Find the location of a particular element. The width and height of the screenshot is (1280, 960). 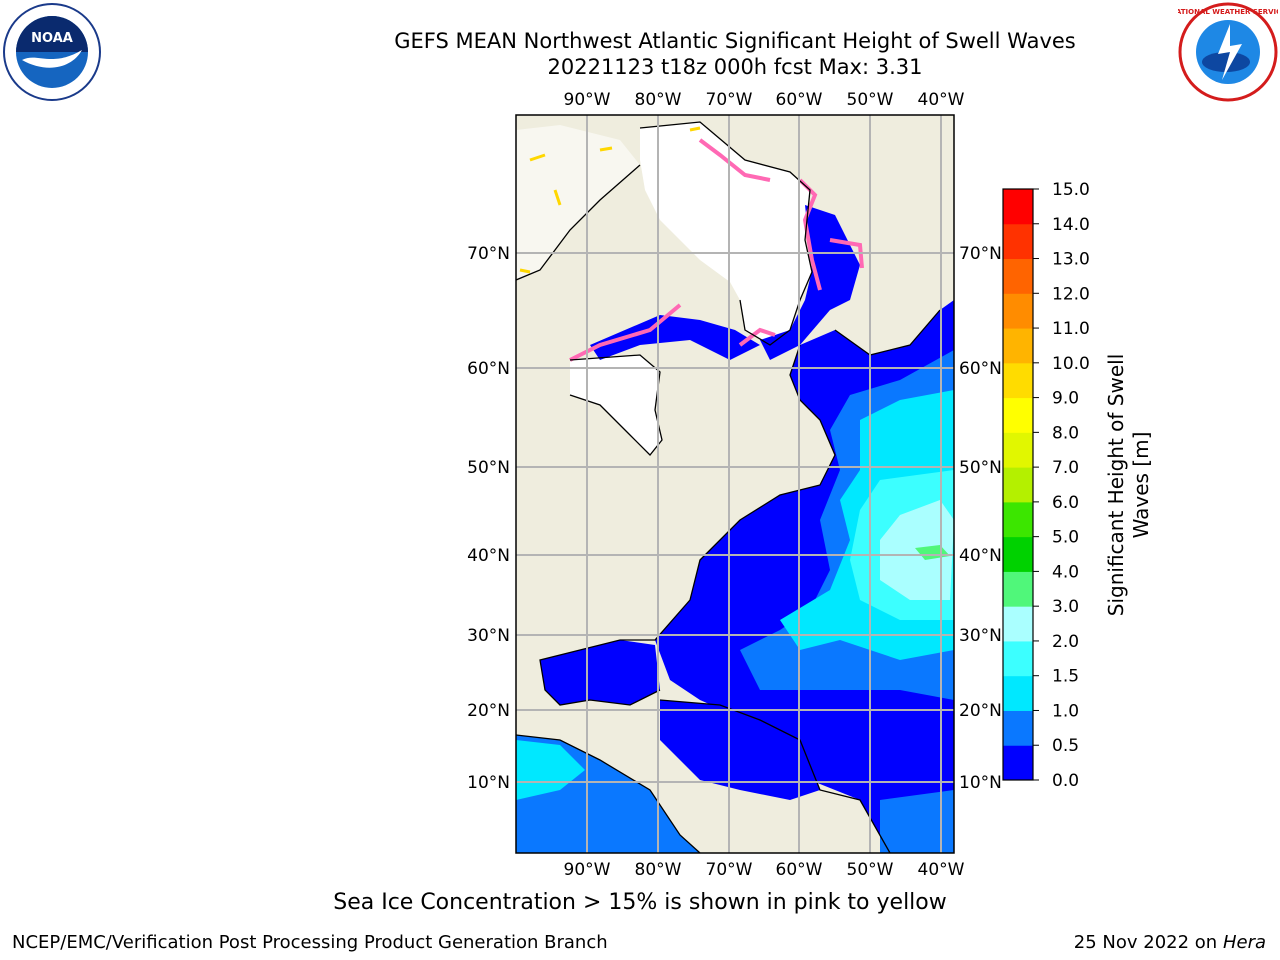

run-date: 25 Nov 2022 on Hera is located at coordinates (1170, 942).